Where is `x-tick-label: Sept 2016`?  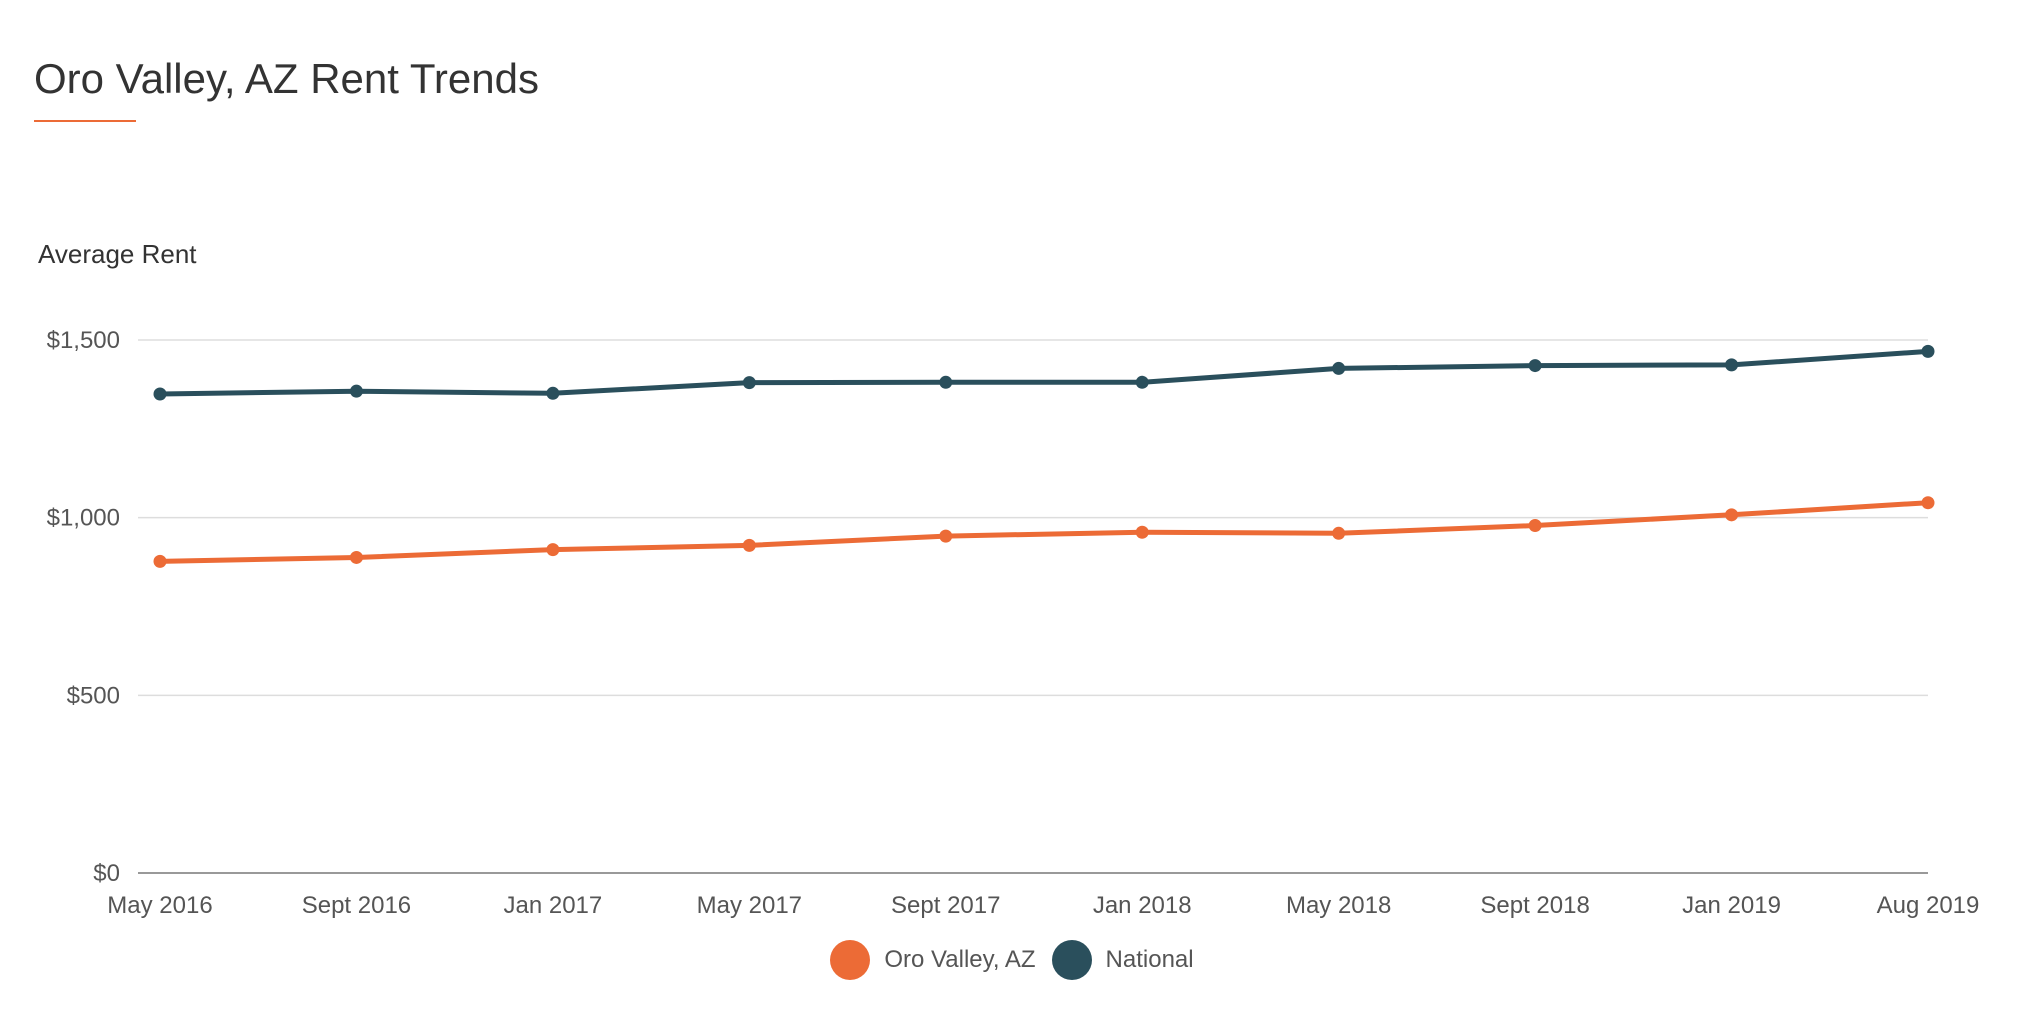 x-tick-label: Sept 2016 is located at coordinates (356, 905).